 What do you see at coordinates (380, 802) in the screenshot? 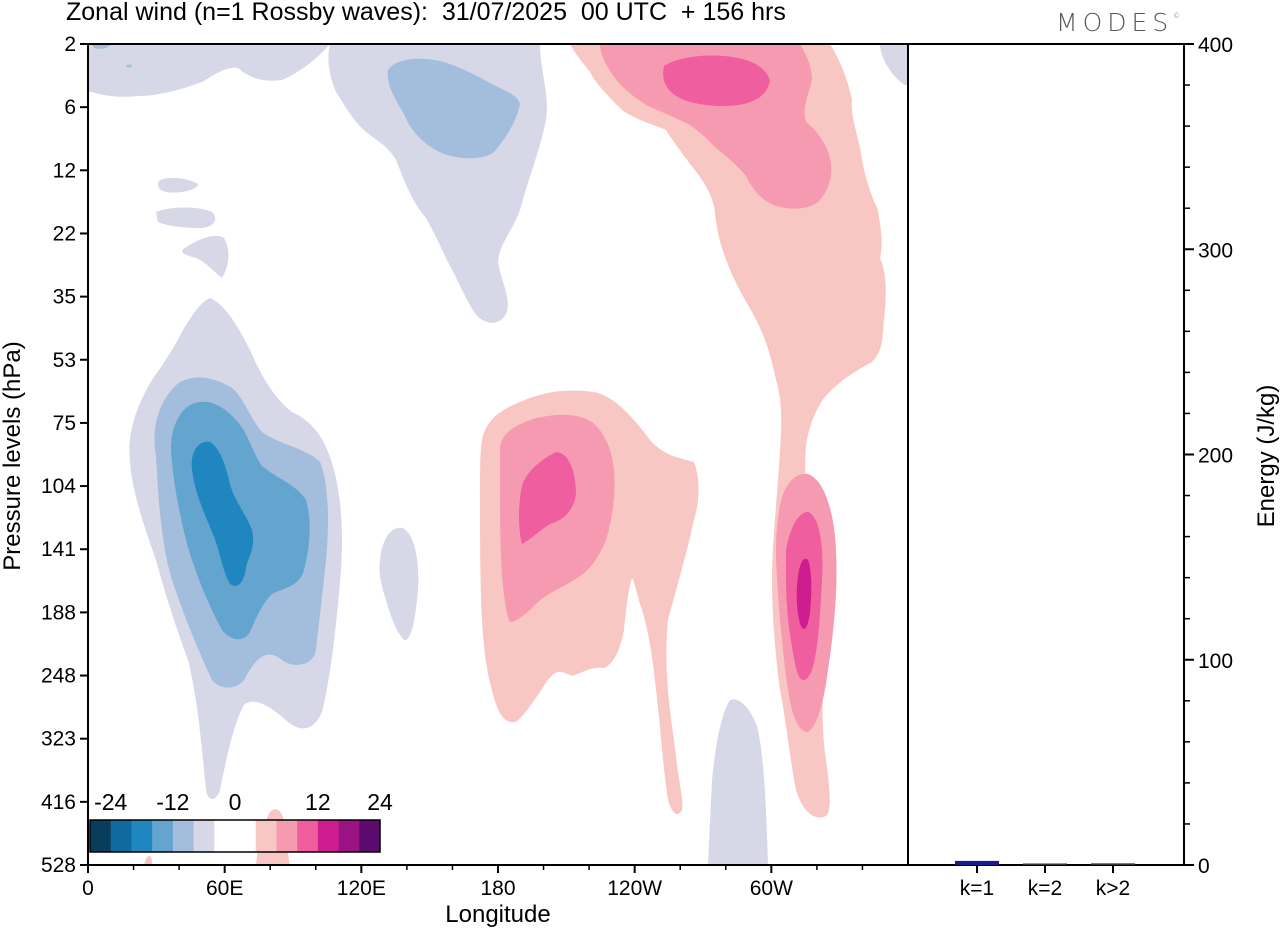
I see `colorbar-label: 24` at bounding box center [380, 802].